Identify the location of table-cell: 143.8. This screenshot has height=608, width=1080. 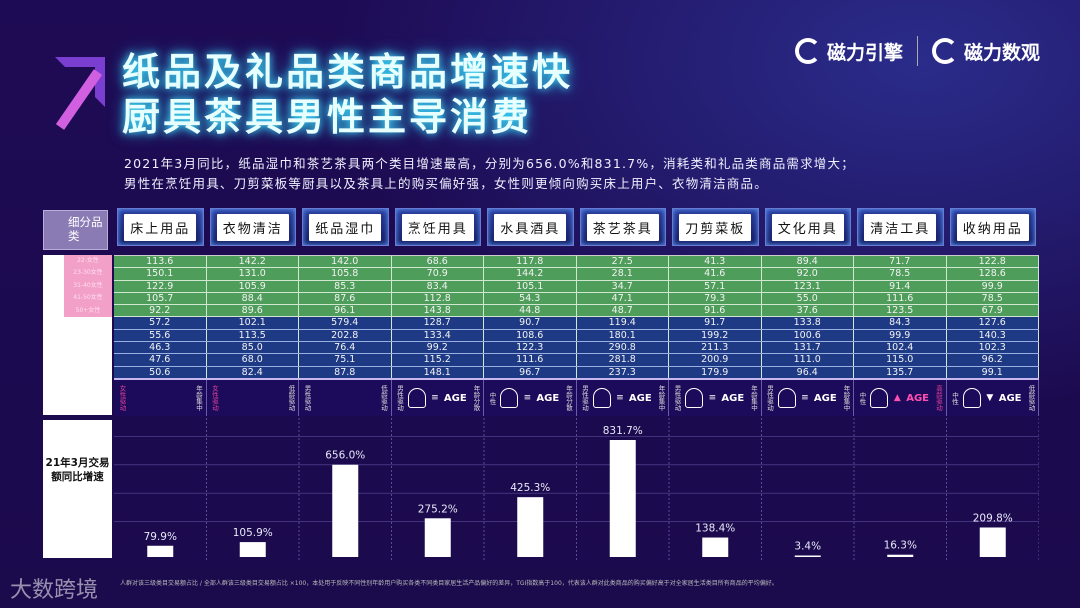
(438, 311).